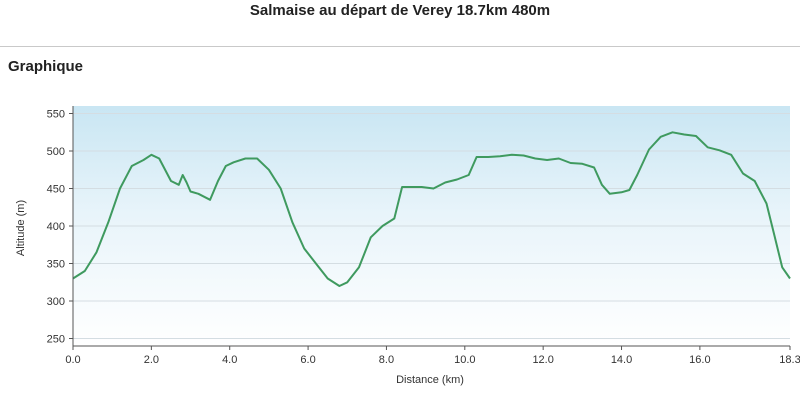 This screenshot has width=800, height=412. I want to click on x-axis-label: Distance (km), so click(430, 380).